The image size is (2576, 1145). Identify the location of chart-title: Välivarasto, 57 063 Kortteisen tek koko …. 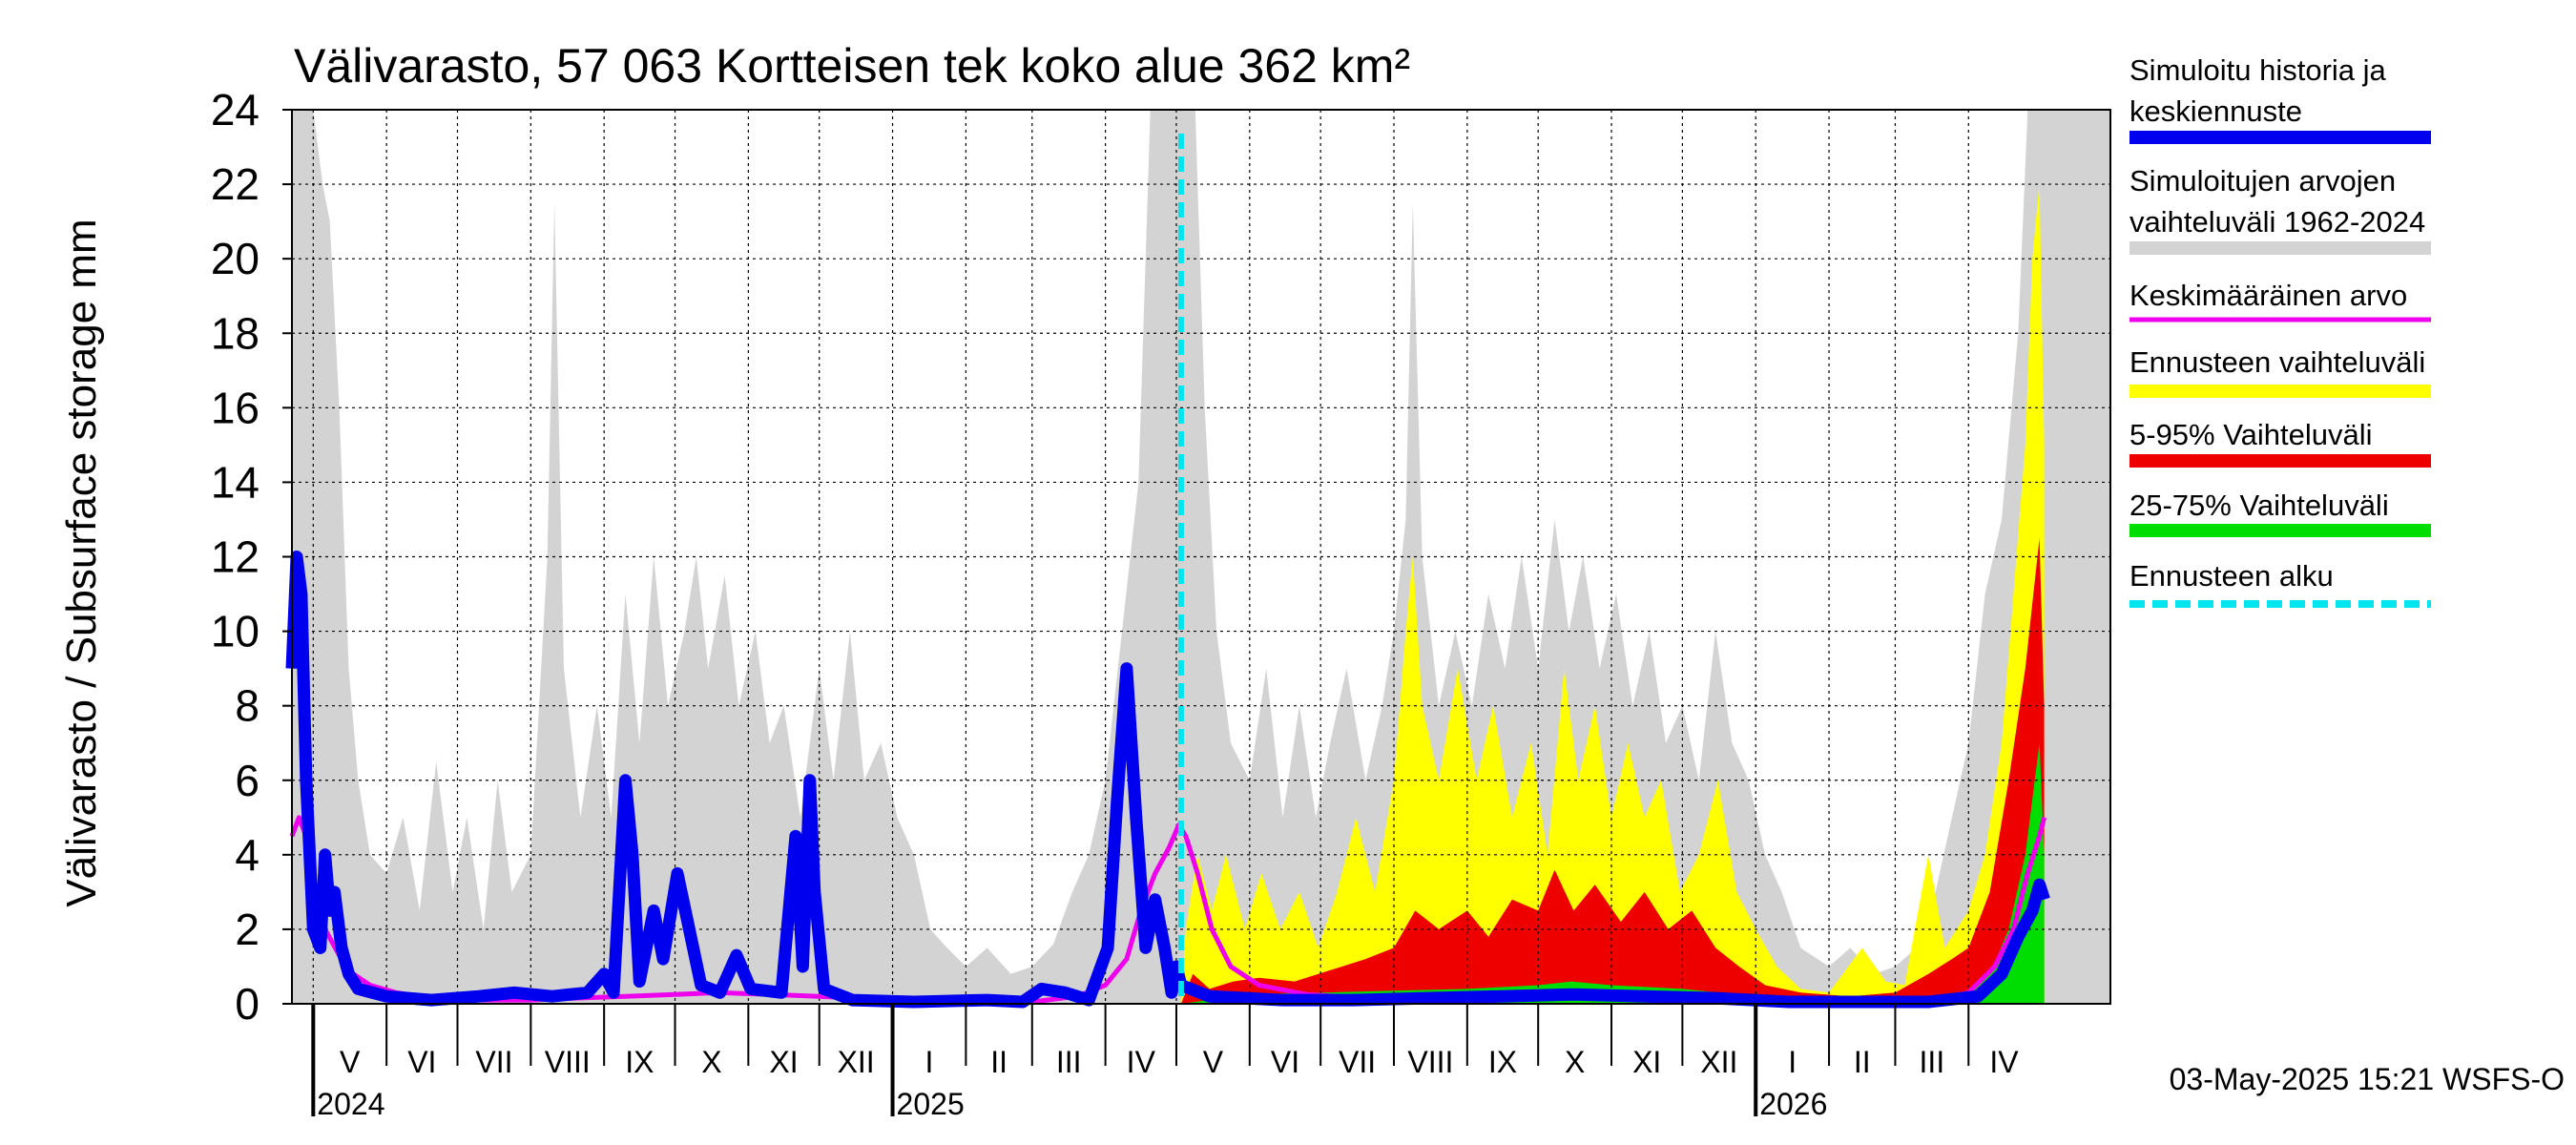
(852, 66).